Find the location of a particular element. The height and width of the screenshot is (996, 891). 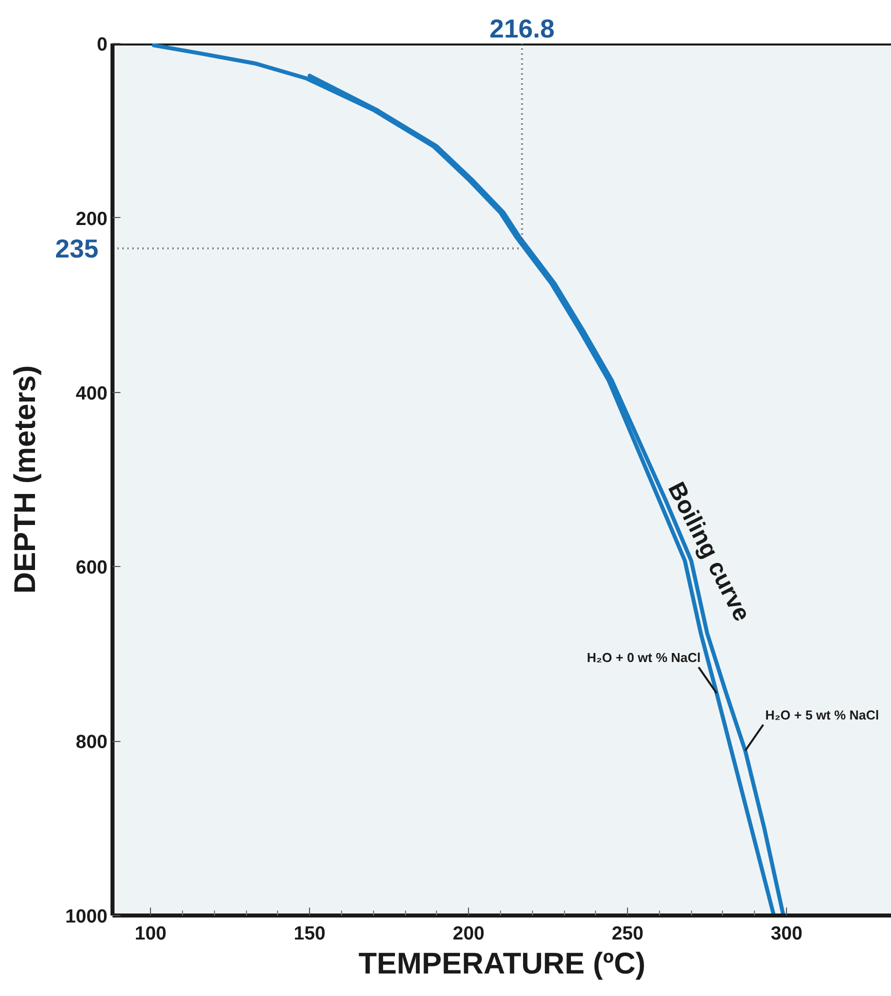

y-tick-label: 0 is located at coordinates (102, 45).